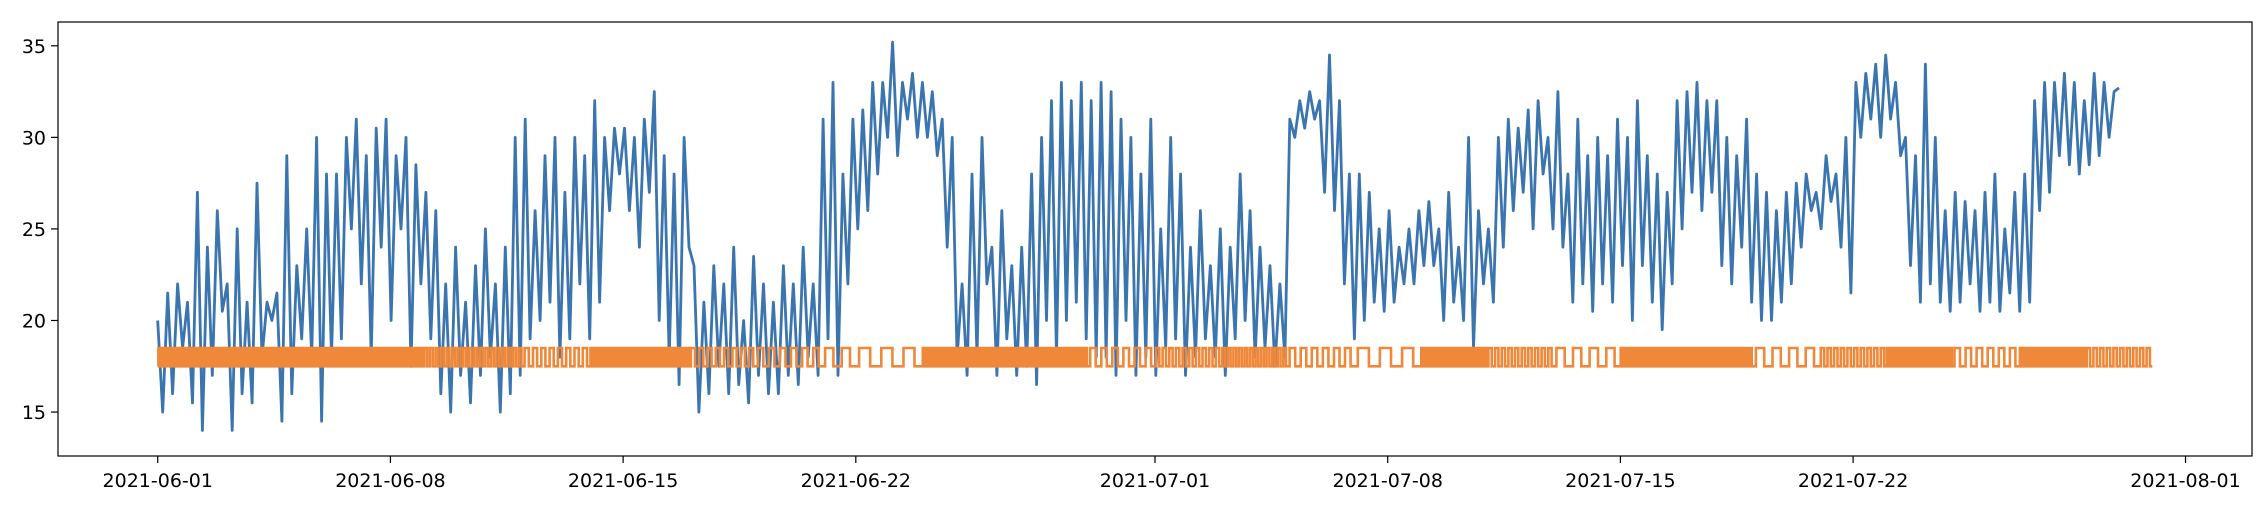 The image size is (2262, 524). Describe the element at coordinates (34, 413) in the screenshot. I see `y-tick-label: 15` at that location.